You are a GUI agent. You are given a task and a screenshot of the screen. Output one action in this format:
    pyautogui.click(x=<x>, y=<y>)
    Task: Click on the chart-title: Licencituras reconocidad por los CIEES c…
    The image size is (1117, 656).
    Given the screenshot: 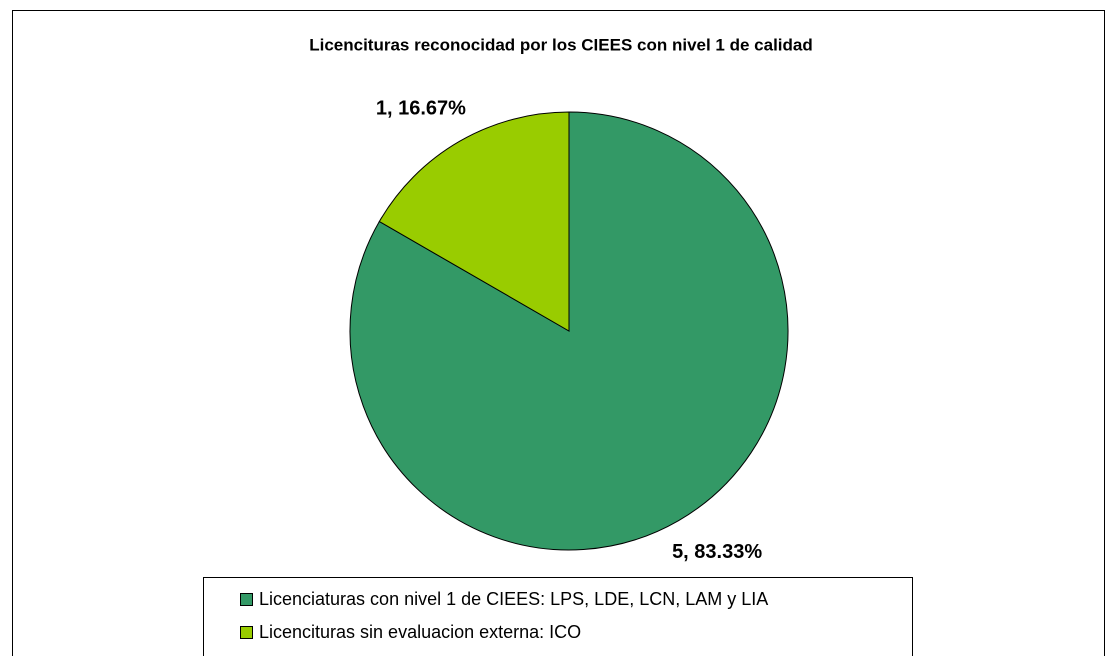 What is the action you would take?
    pyautogui.click(x=561, y=44)
    